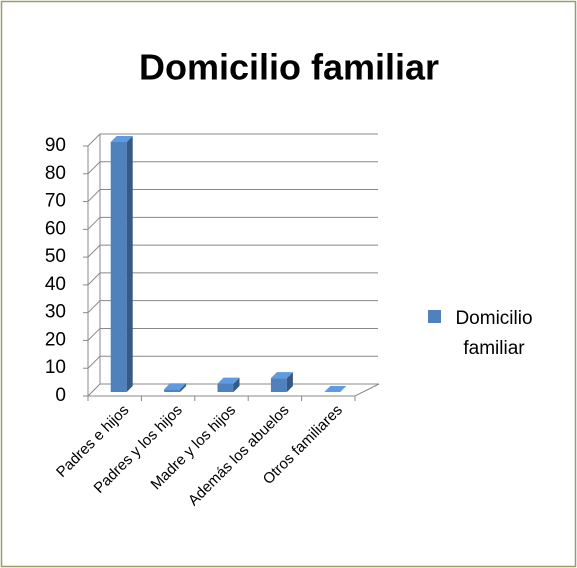  I want to click on legend-swatch, so click(434, 316).